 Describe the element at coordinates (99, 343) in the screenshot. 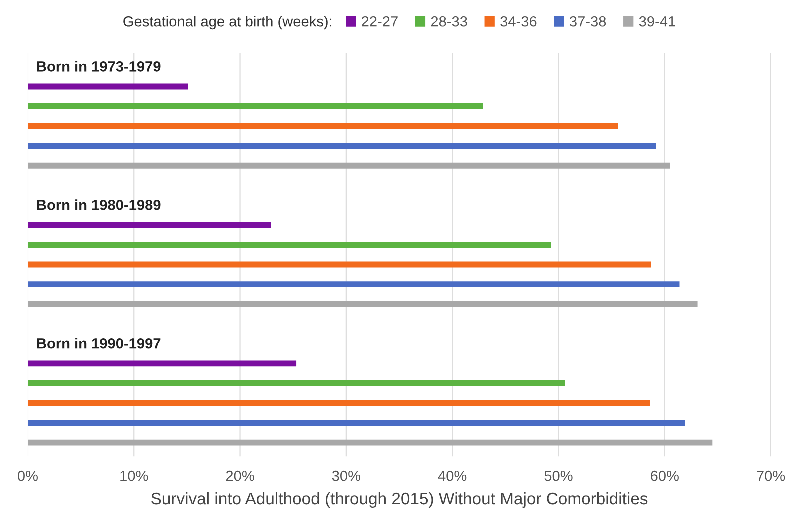

I see `y-tick-label: Born in 1990-1997` at that location.